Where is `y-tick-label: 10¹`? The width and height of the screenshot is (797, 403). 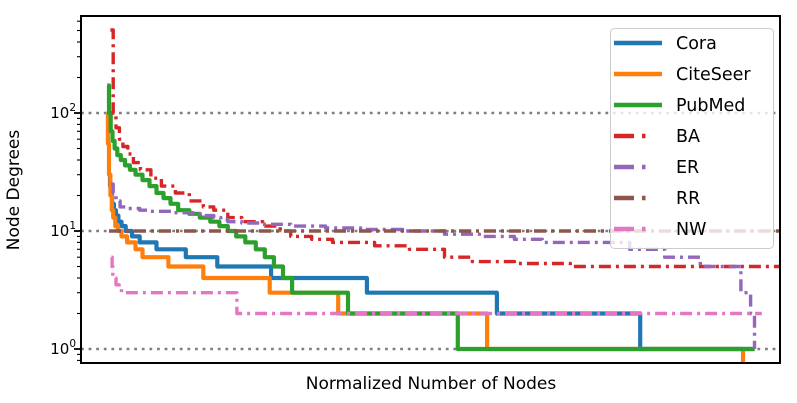 y-tick-label: 10¹ is located at coordinates (63, 230).